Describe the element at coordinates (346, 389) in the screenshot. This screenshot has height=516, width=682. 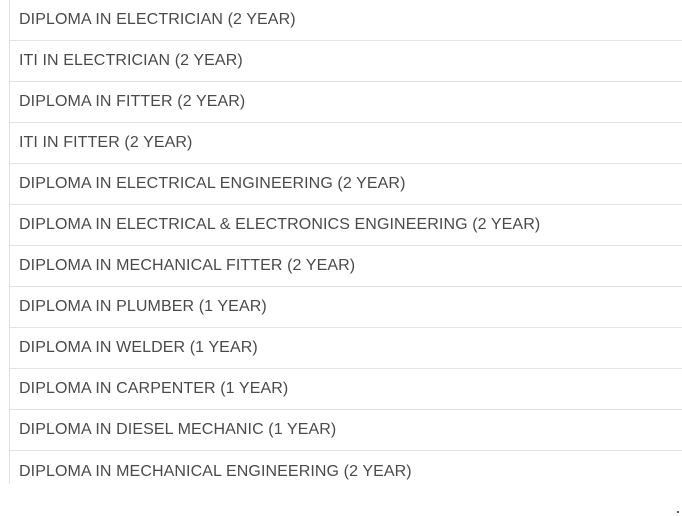
I see `course-item-diploma-carpenter: DIPLOMA IN CARPENTER (1 YEAR)` at that location.